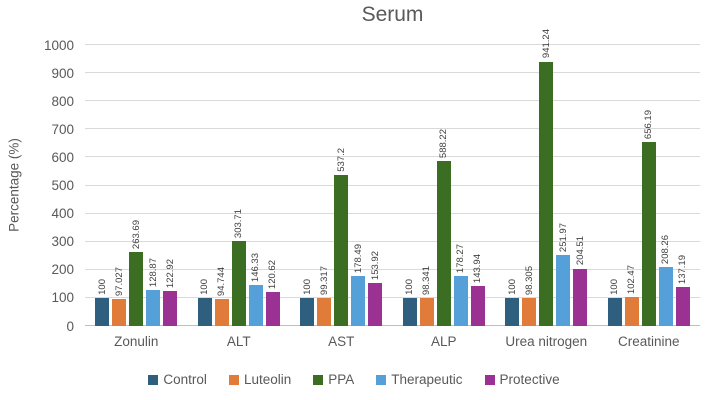  I want to click on bar-with-label: 98.341, so click(426, 185).